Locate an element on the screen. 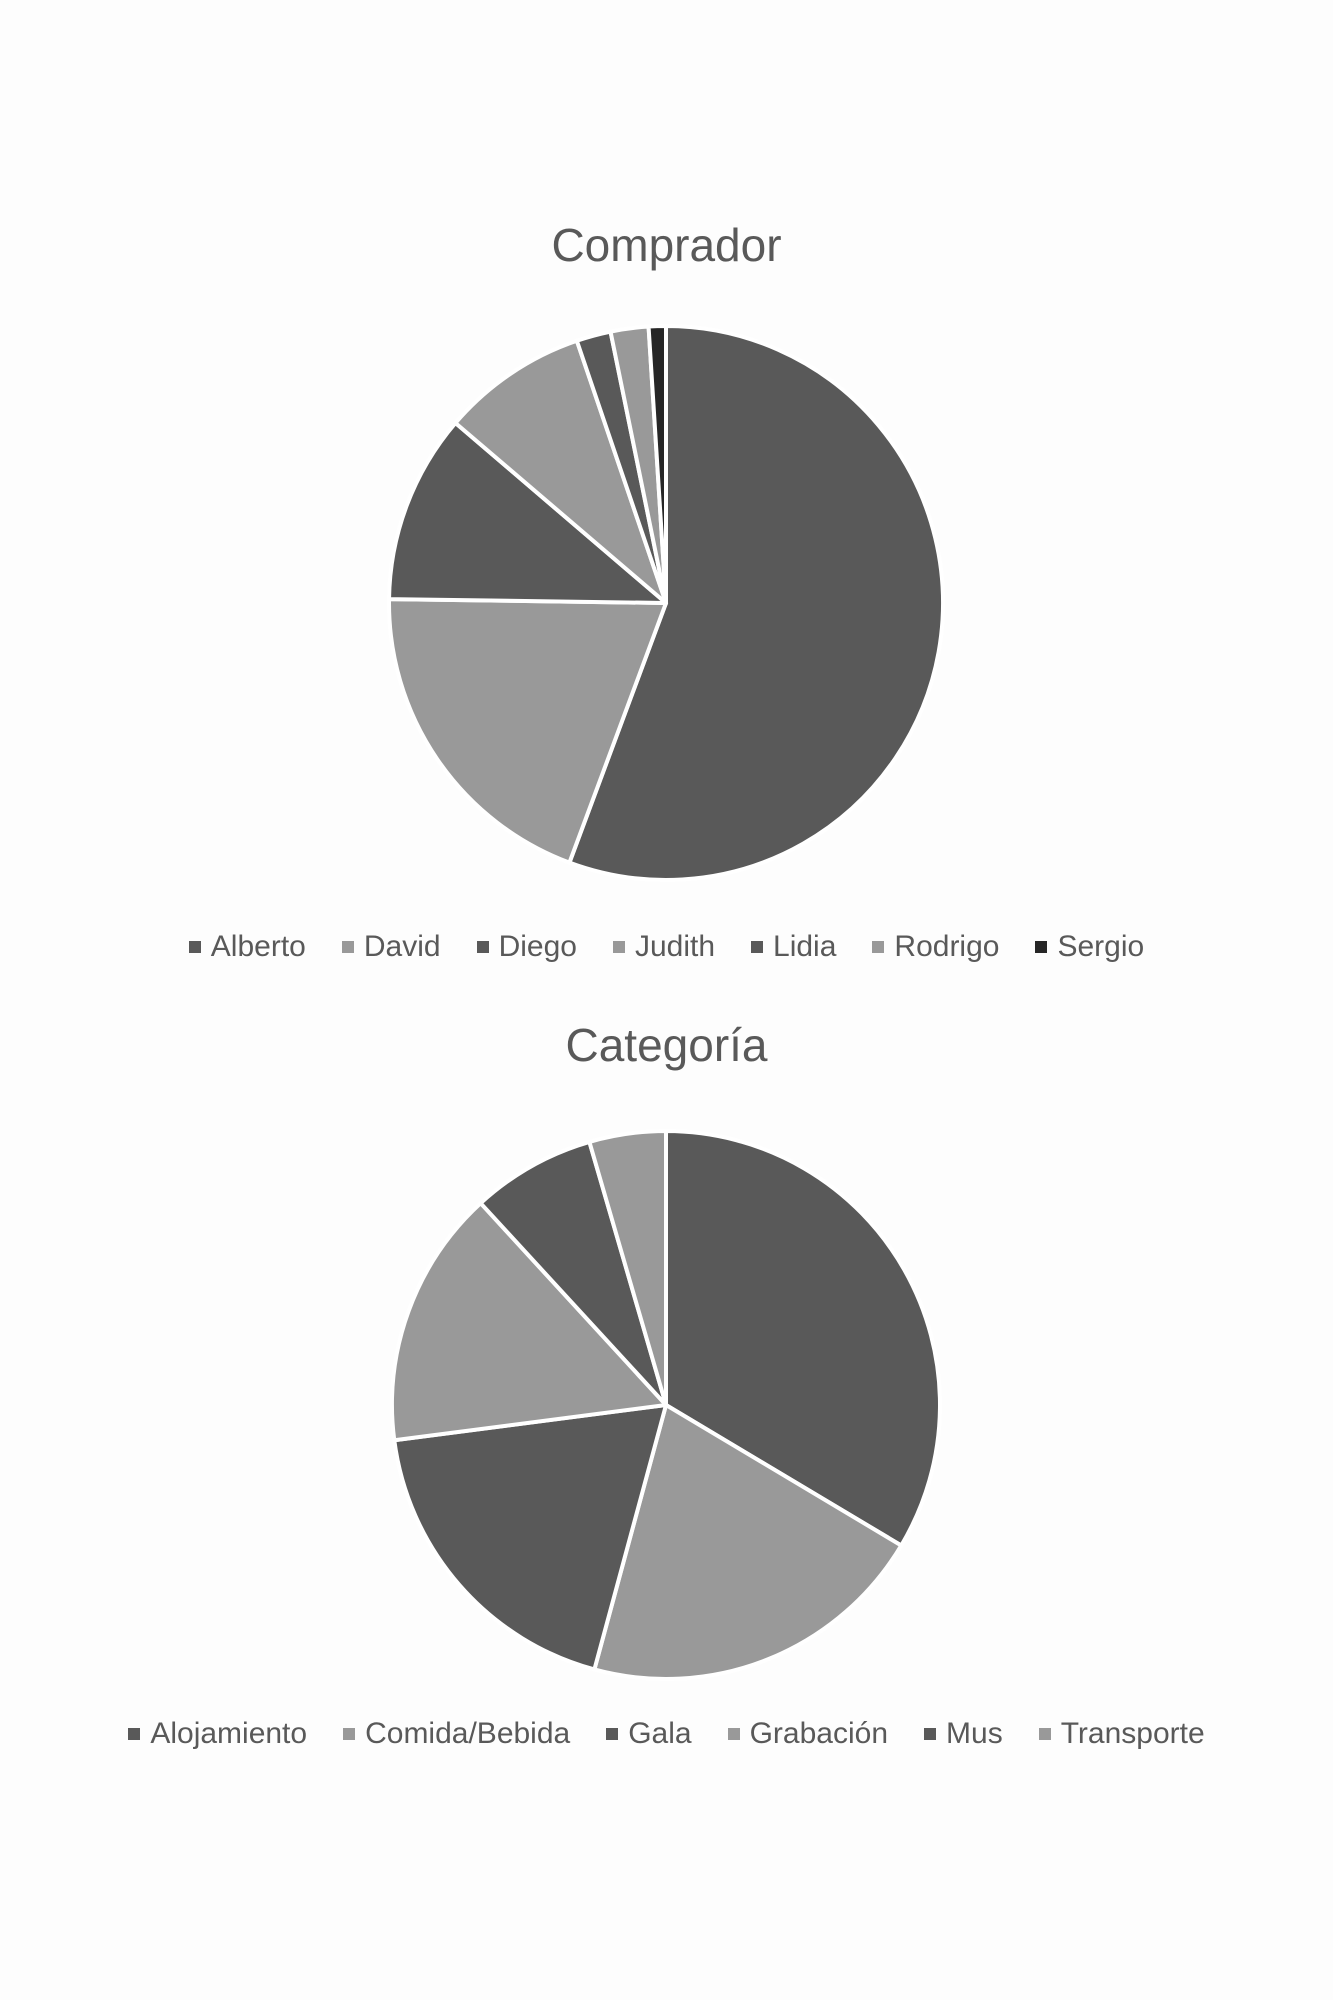  legend-item-david: David is located at coordinates (391, 947).